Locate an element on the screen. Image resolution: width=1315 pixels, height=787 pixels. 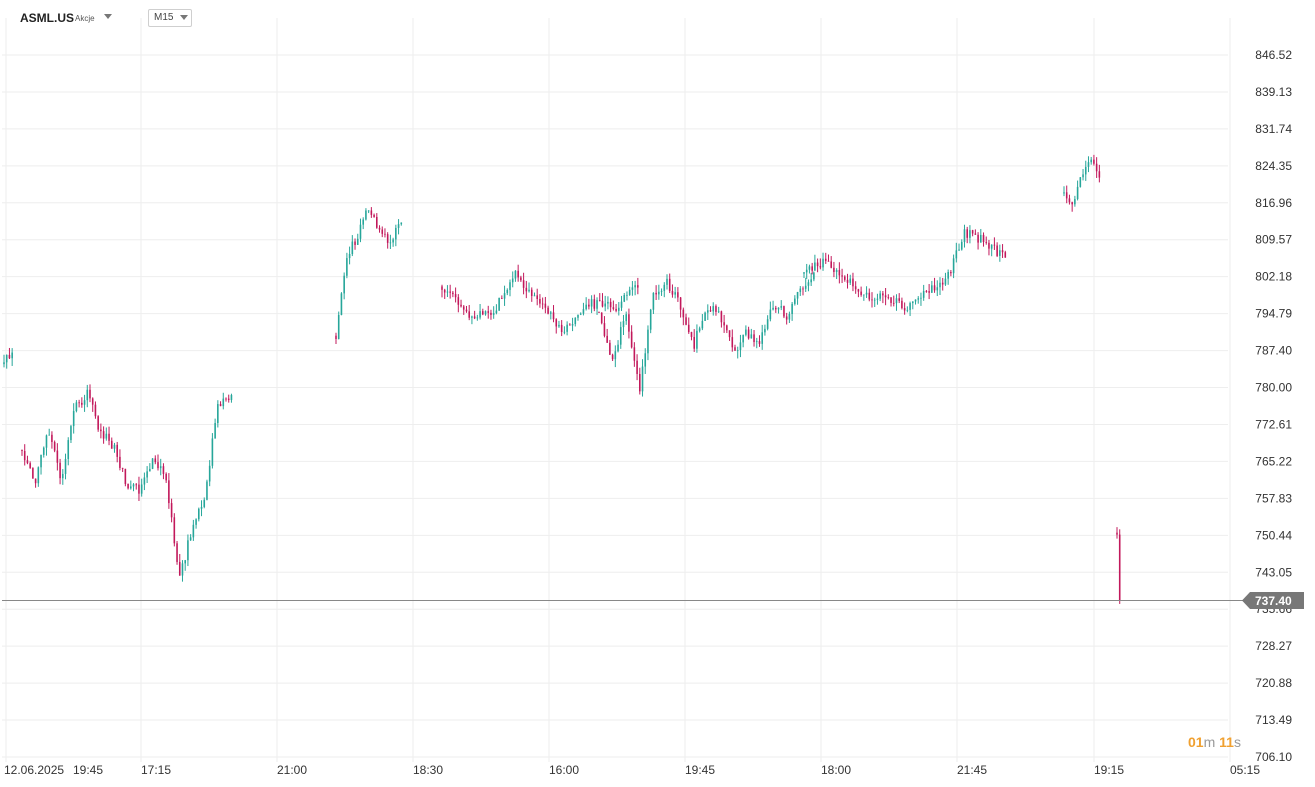
countdown-seconds-unit: s is located at coordinates (1237, 742).